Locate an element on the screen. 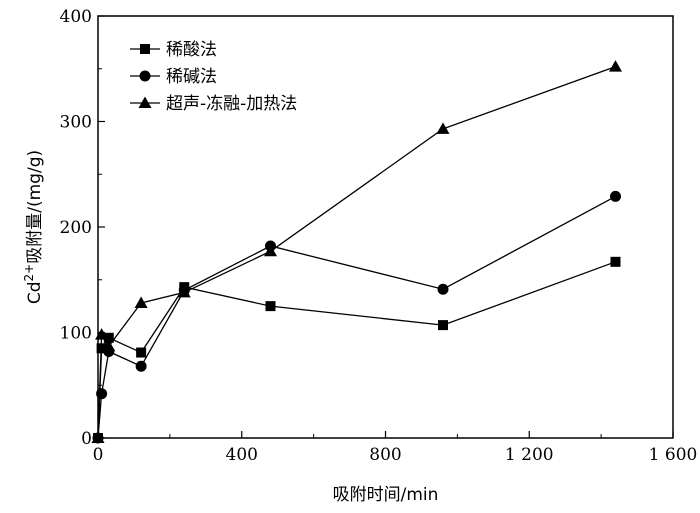 The height and width of the screenshot is (513, 700). legend-label: 超声-冻融-加热法 is located at coordinates (231, 104).